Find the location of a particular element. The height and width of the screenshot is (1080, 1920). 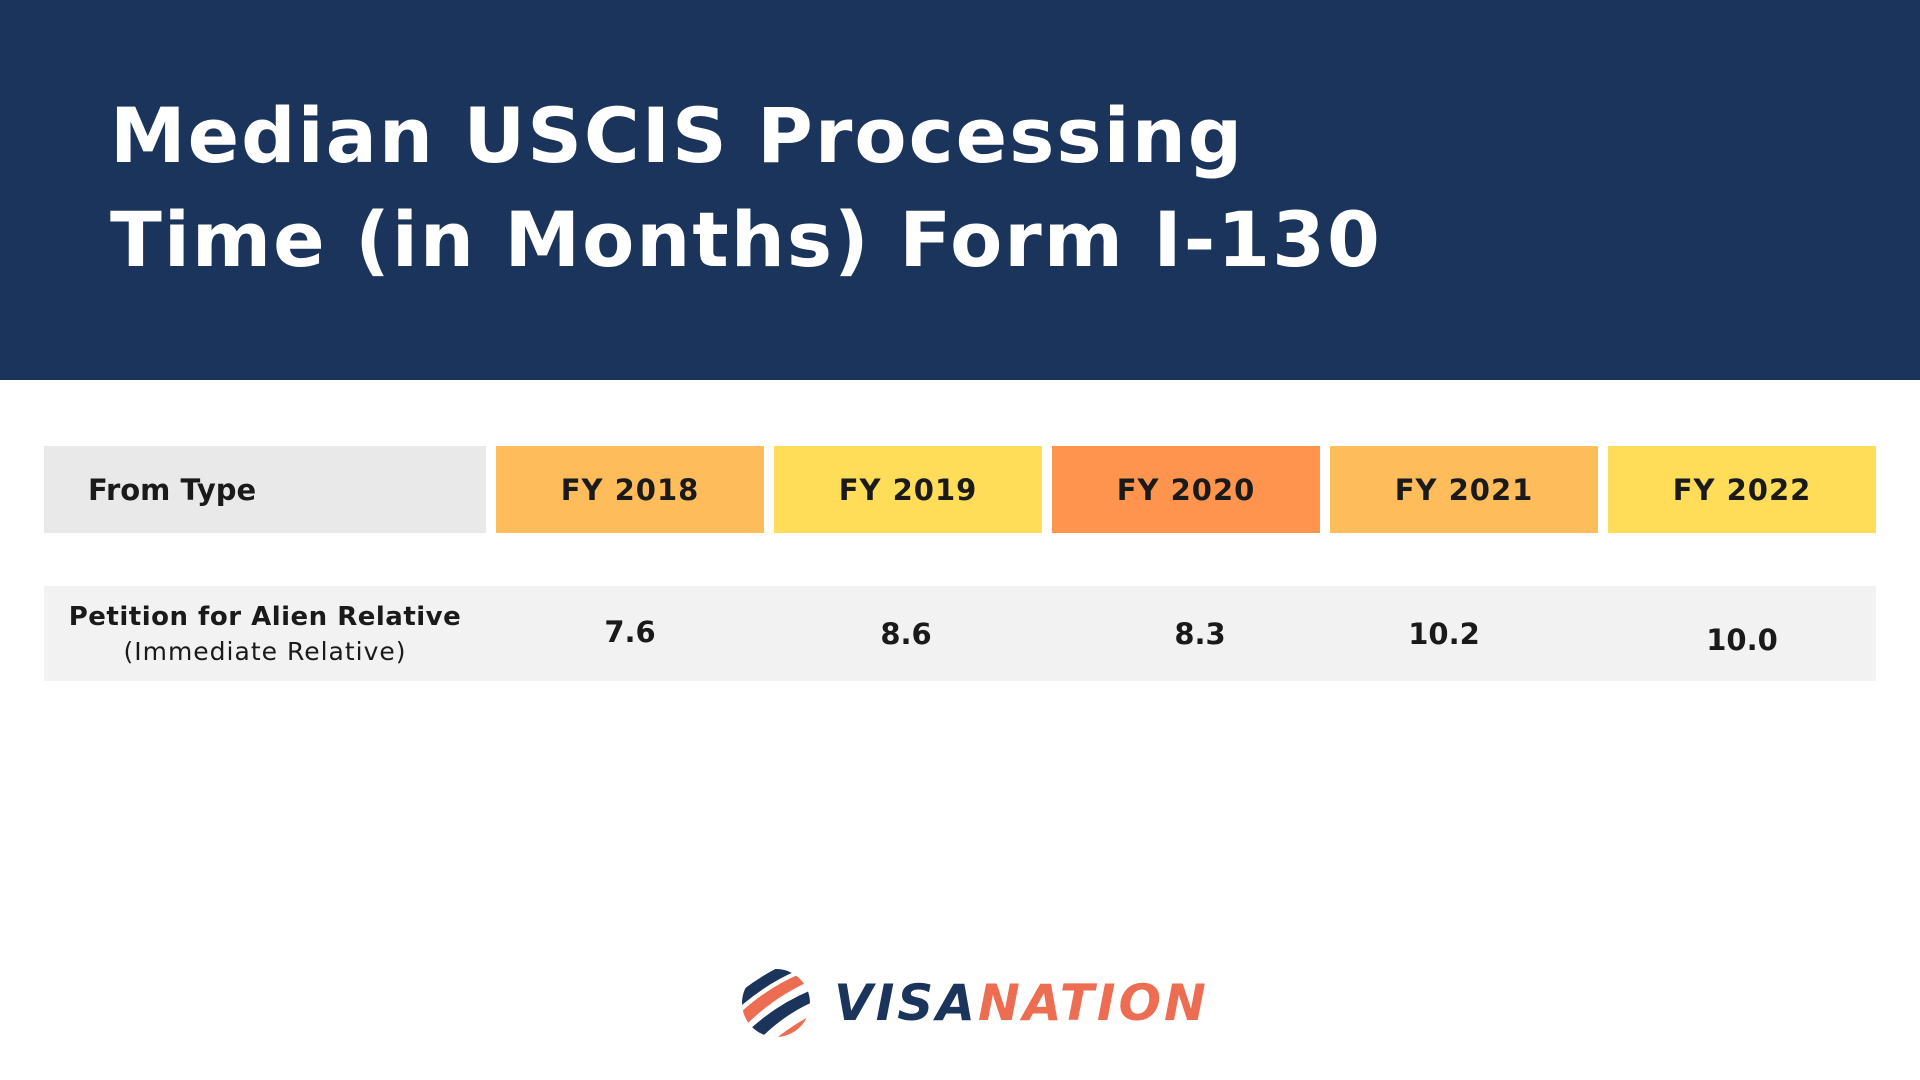

column-header-form-type: From Type is located at coordinates (265, 489).